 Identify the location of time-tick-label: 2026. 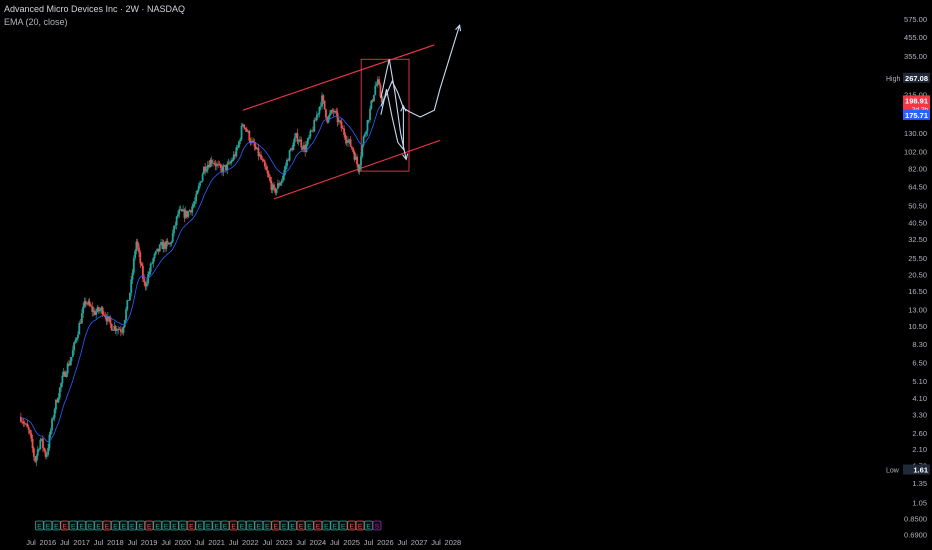
(385, 542).